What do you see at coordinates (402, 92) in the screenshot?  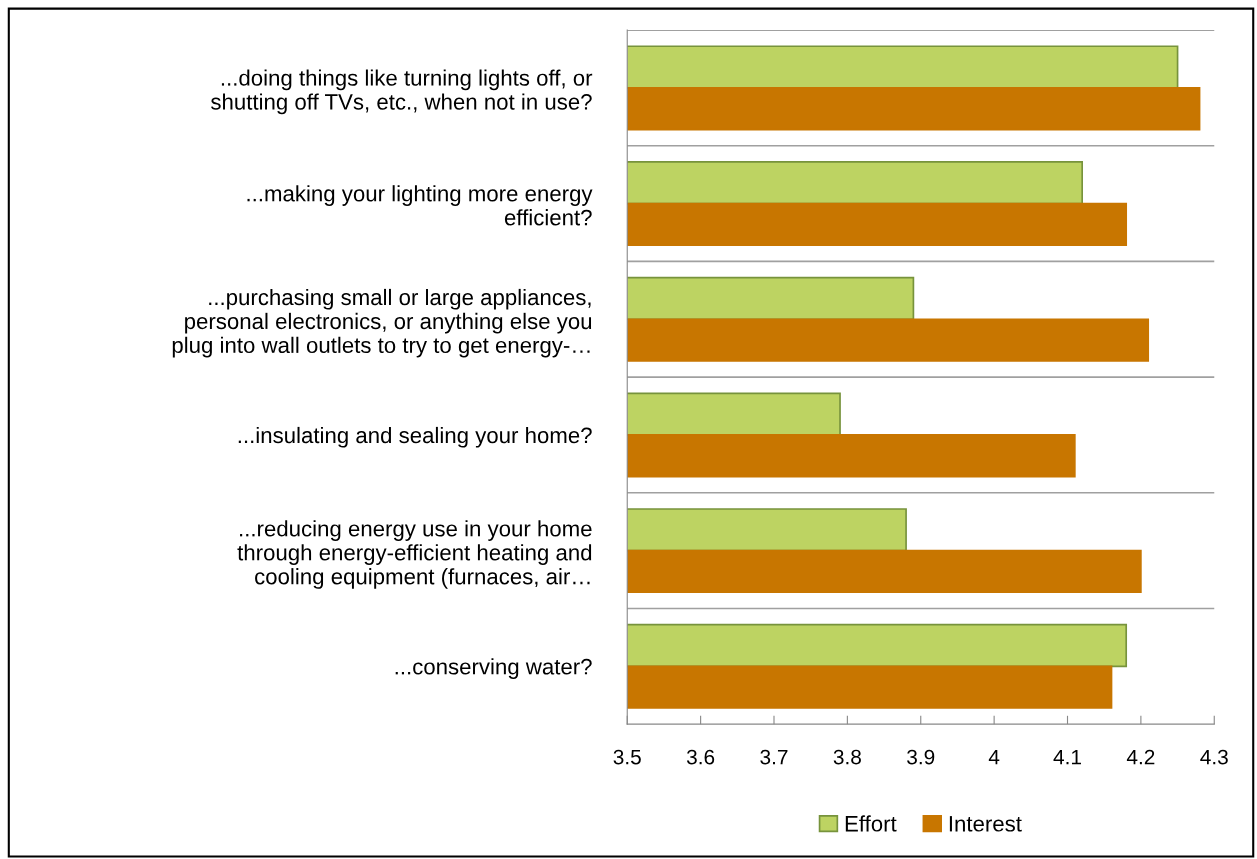 I see `y-tick-label: ...doing things like turning lights off, or shutting off TVs, etc., when not in use?` at bounding box center [402, 92].